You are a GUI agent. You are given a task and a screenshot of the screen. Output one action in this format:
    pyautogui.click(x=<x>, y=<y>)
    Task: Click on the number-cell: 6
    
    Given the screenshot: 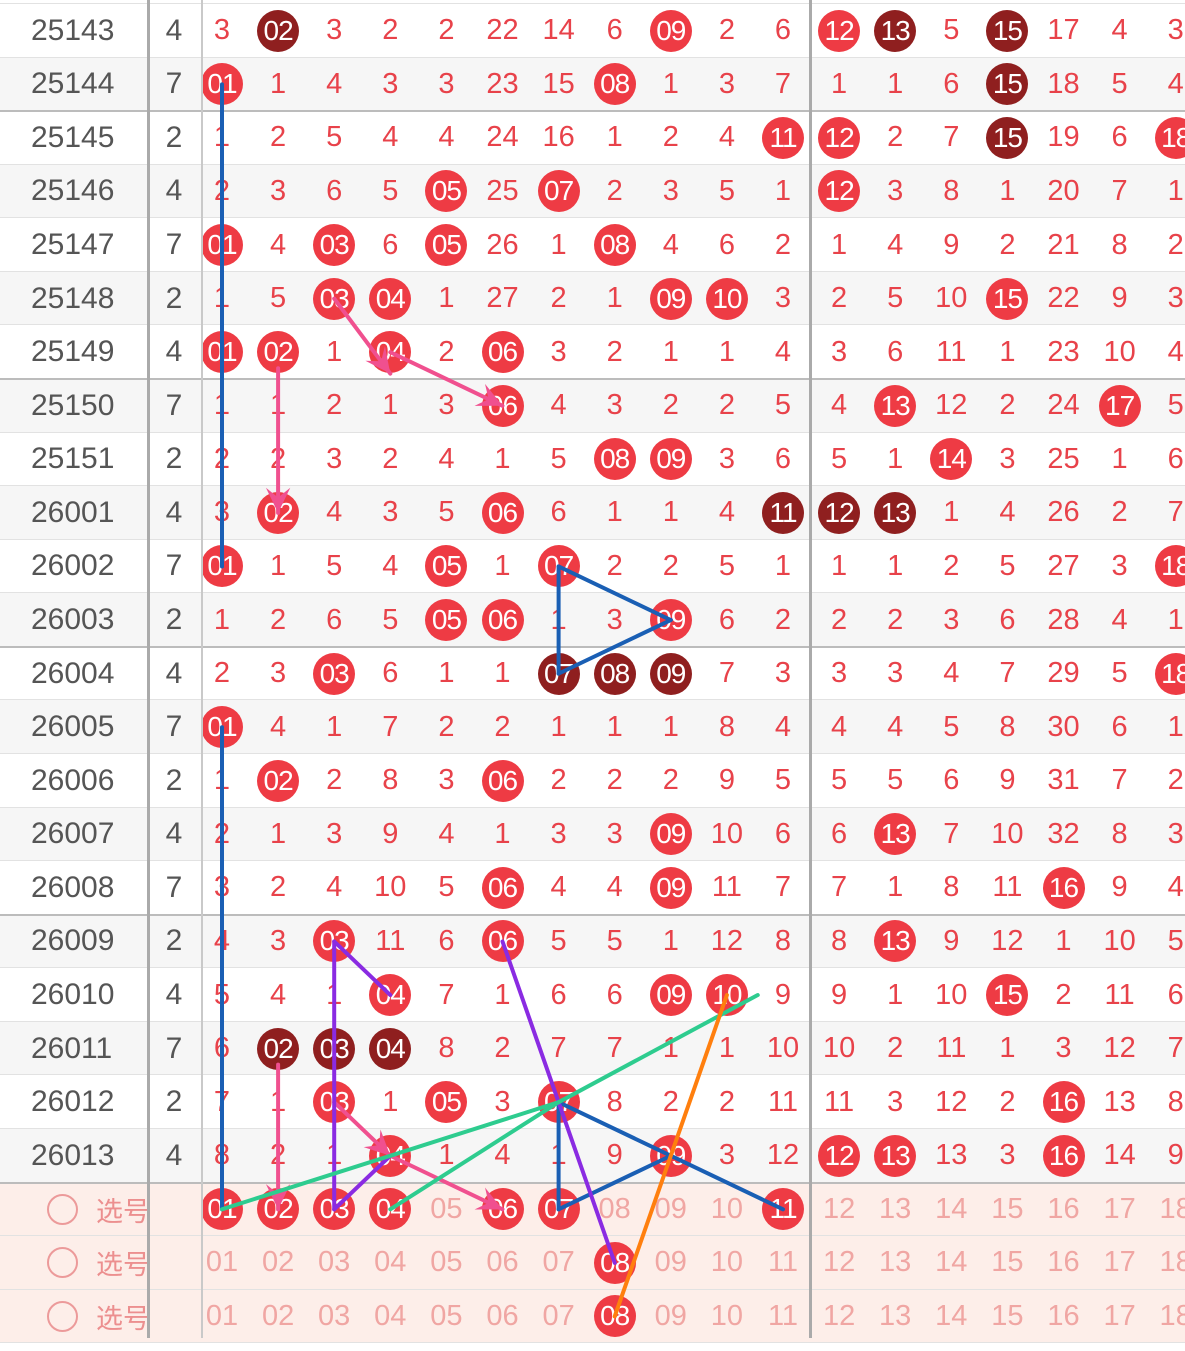 What is the action you would take?
    pyautogui.click(x=1175, y=994)
    